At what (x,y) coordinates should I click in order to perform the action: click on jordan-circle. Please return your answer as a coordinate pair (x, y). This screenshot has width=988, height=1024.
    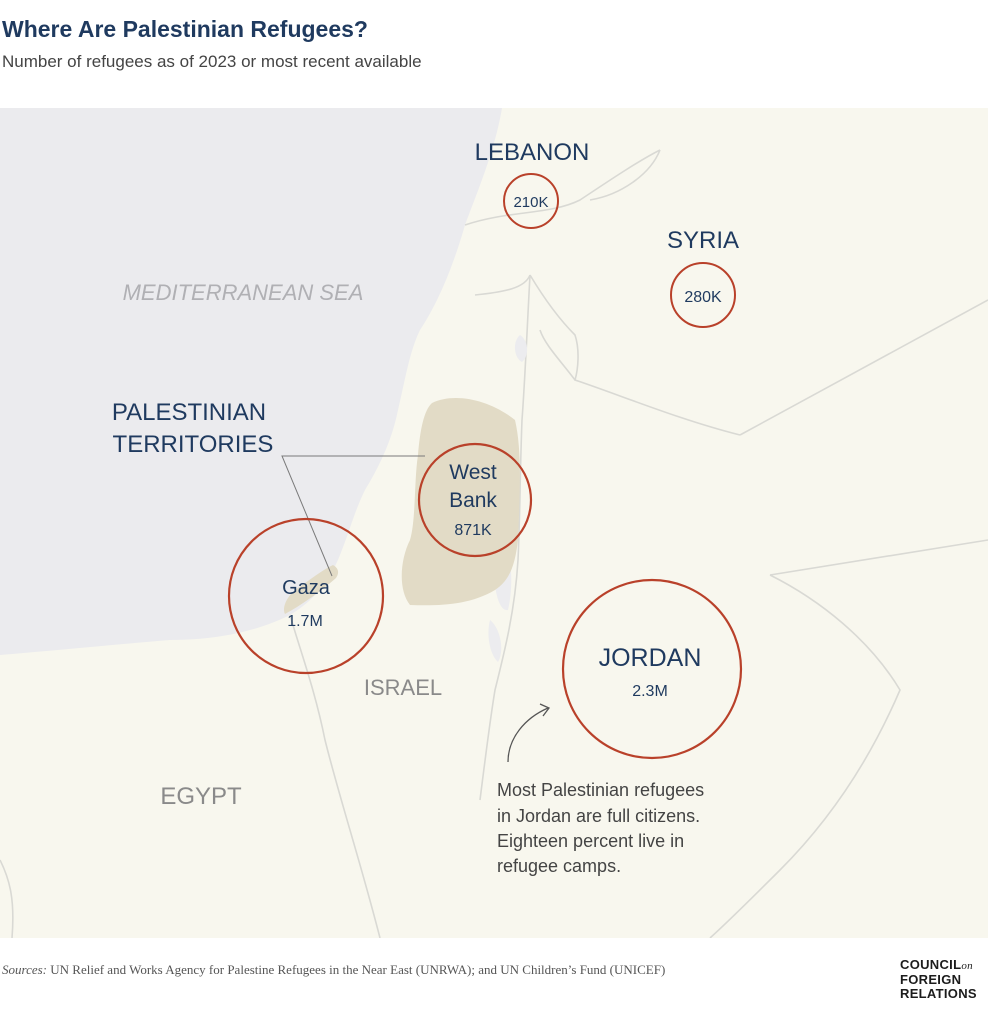
    Looking at the image, I should click on (652, 669).